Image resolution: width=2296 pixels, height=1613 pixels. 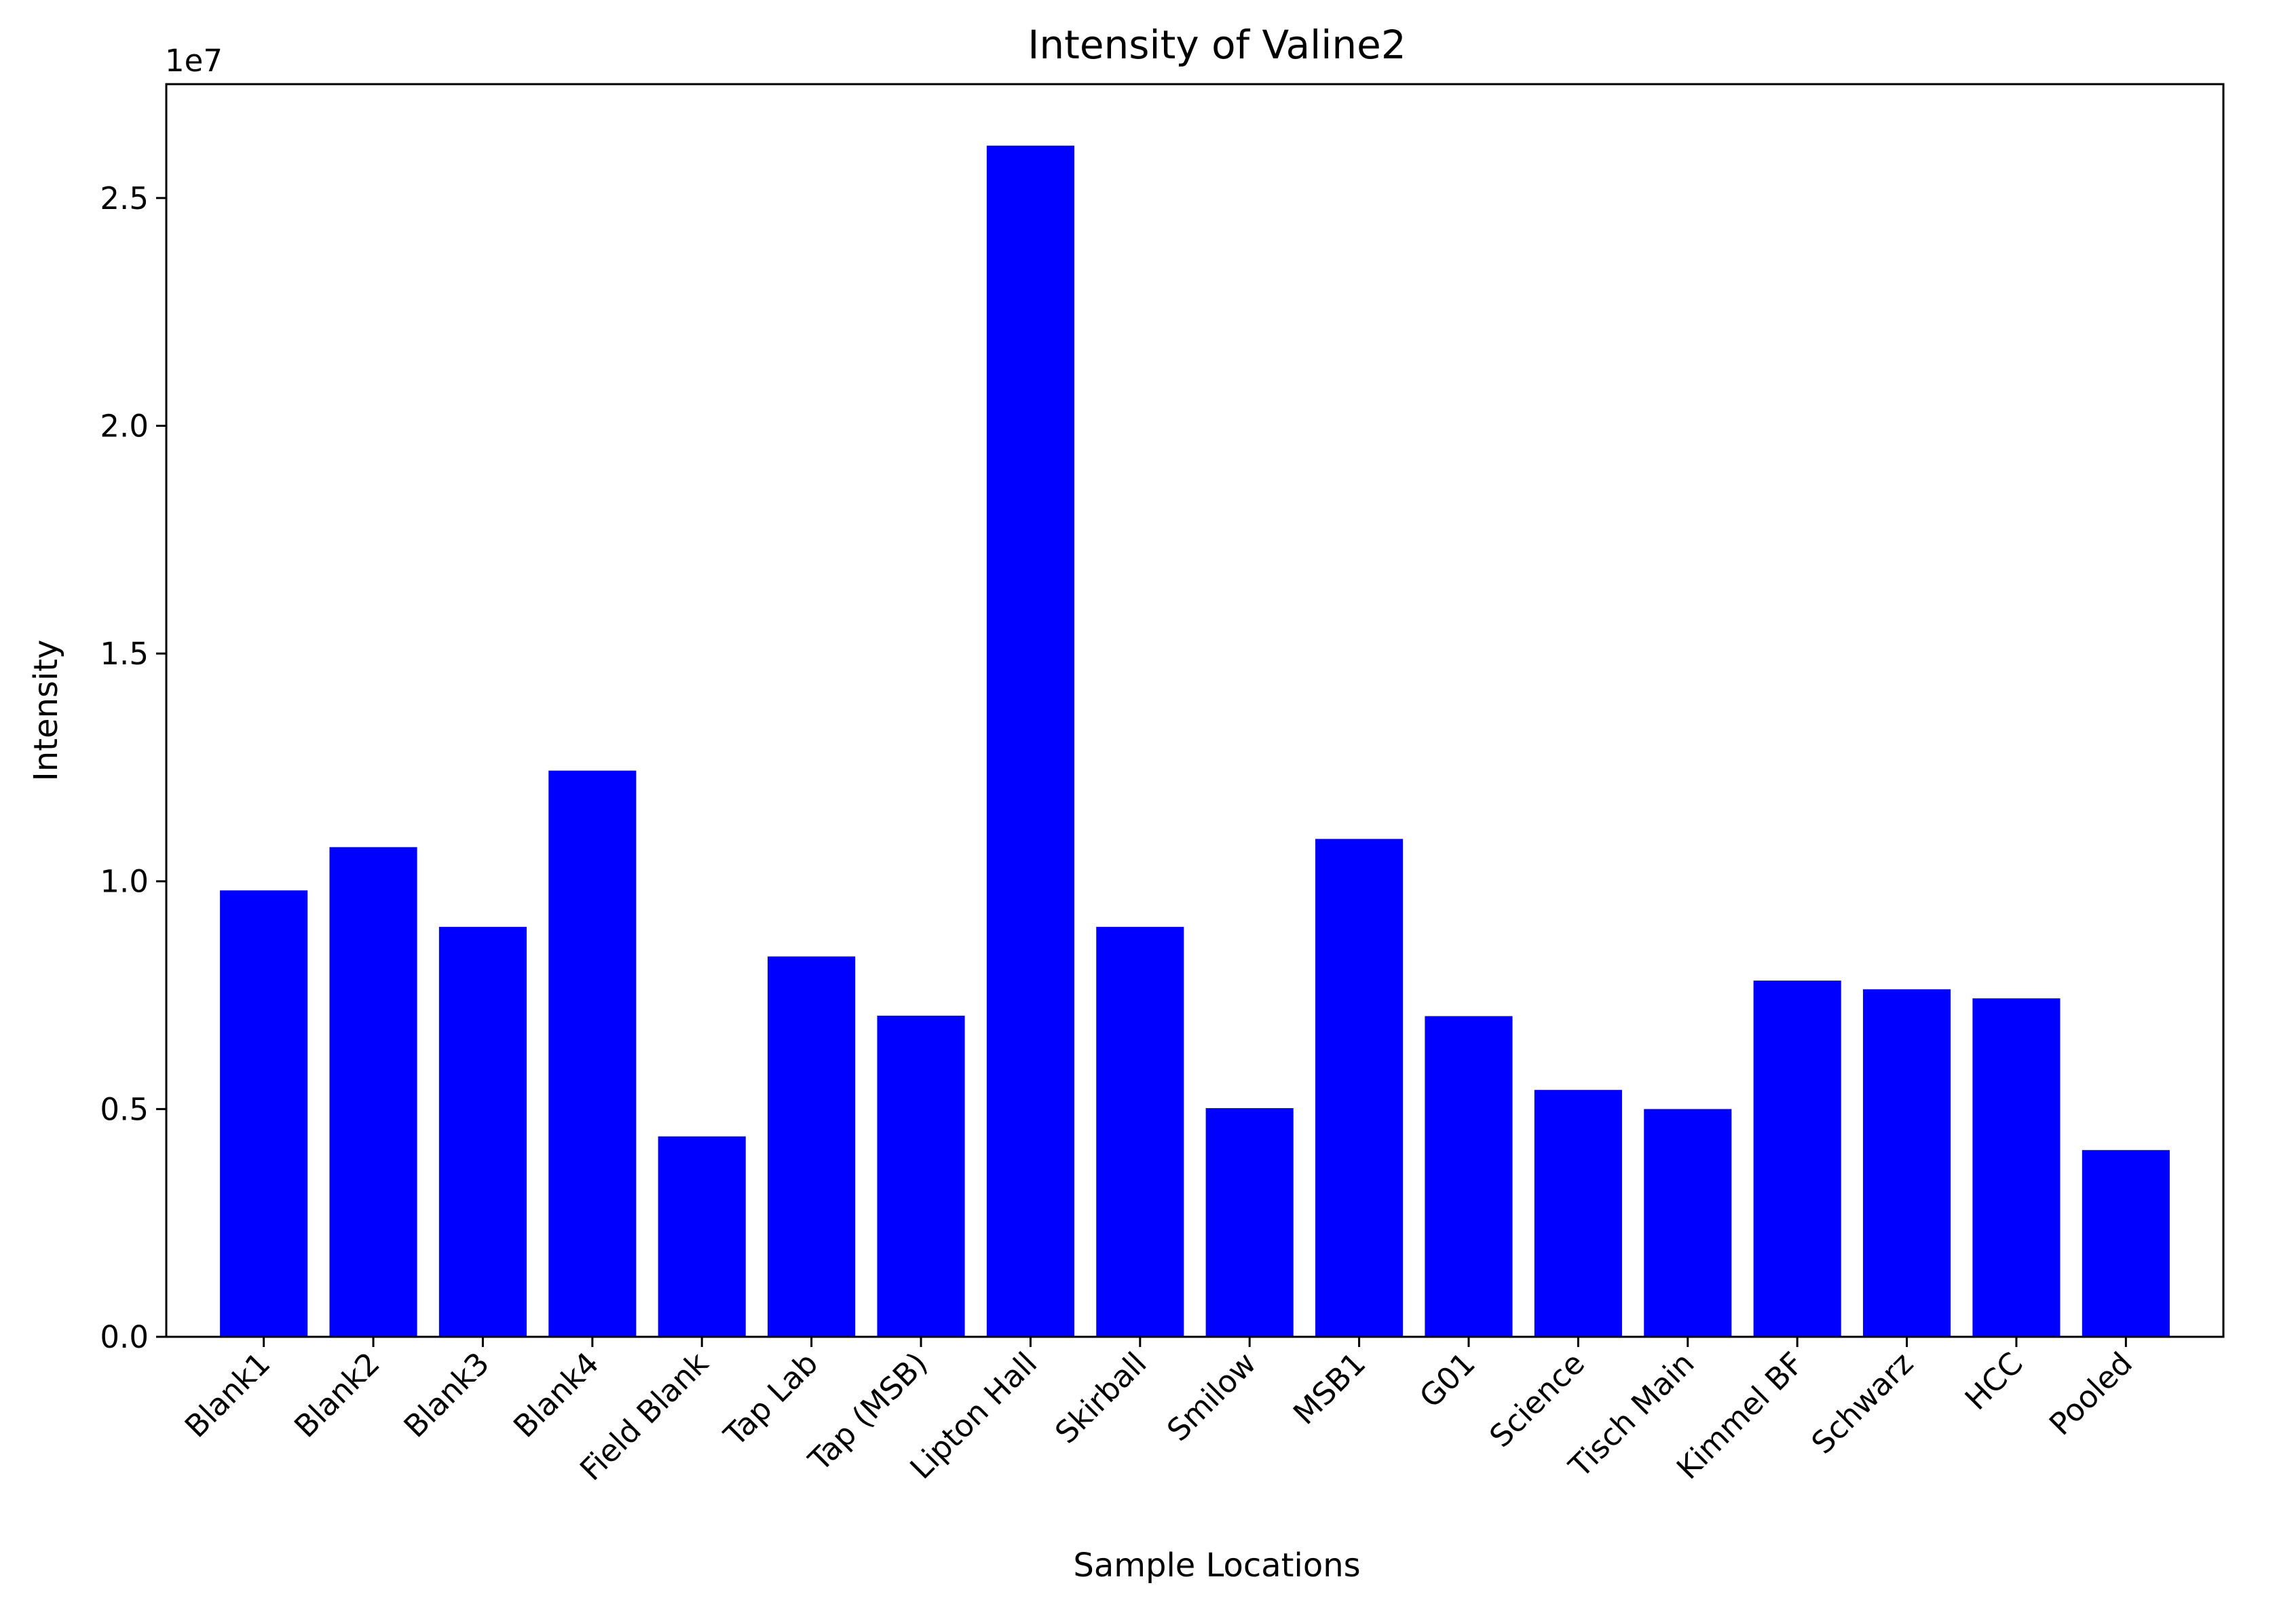 What do you see at coordinates (124, 882) in the screenshot?
I see `y-tick-label: 1.0` at bounding box center [124, 882].